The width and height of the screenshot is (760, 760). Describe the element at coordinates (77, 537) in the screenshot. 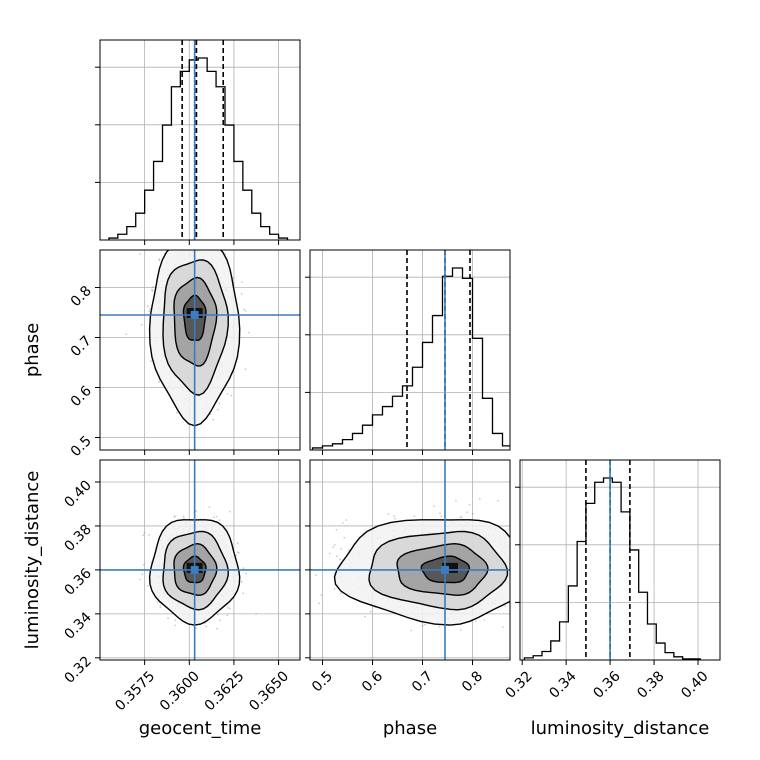

I see `y-tick-label: 0.38` at that location.